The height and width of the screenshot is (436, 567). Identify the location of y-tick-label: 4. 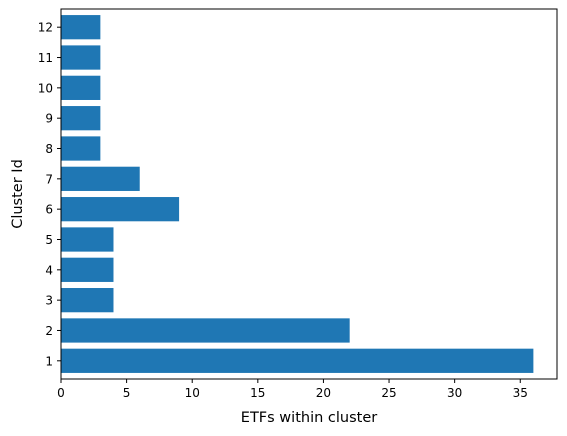
(49, 270).